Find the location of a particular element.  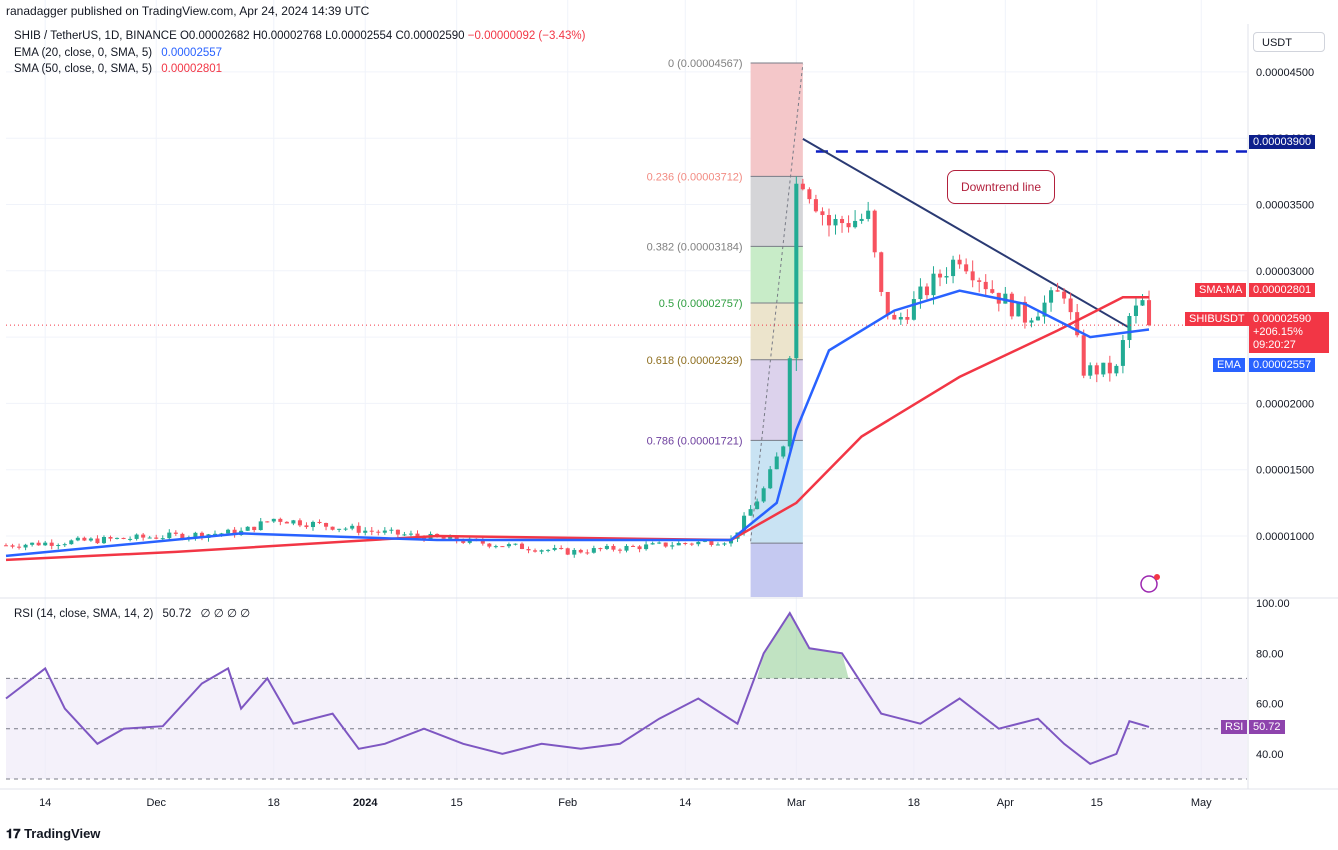

symbol-name: SHIB / TetherUS, 1D, BINANCE is located at coordinates (95, 36).